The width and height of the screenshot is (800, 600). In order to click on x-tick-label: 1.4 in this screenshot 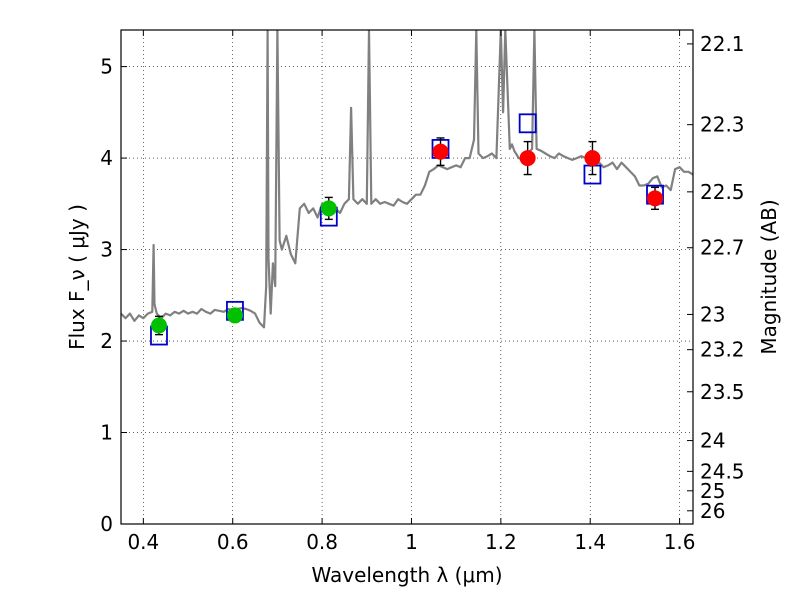, I will do `click(590, 542)`.